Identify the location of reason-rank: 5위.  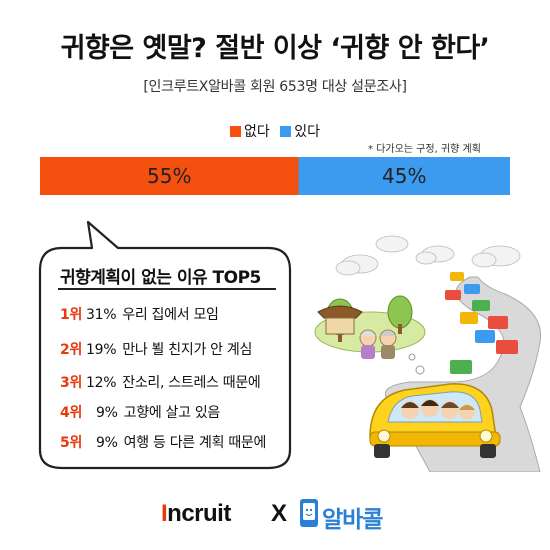
(71, 443).